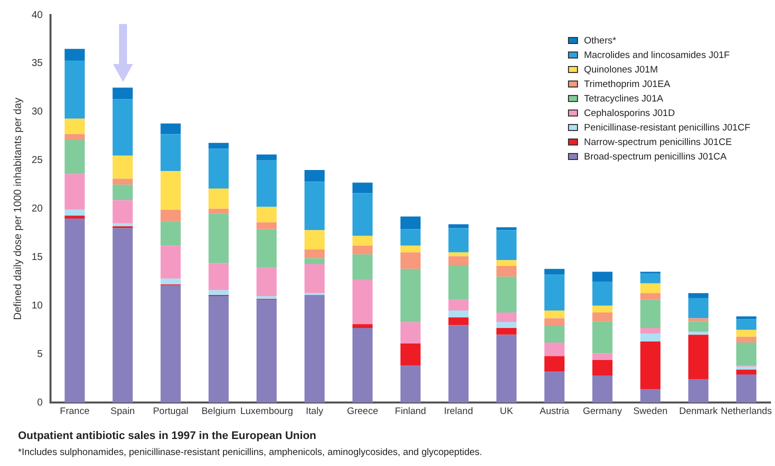 This screenshot has height=466, width=775. I want to click on text: *Includes sulphonamides, penicillinase-resistant penicillins, amphenicols, aminoglycosides, and glycopeptides., so click(250, 452).